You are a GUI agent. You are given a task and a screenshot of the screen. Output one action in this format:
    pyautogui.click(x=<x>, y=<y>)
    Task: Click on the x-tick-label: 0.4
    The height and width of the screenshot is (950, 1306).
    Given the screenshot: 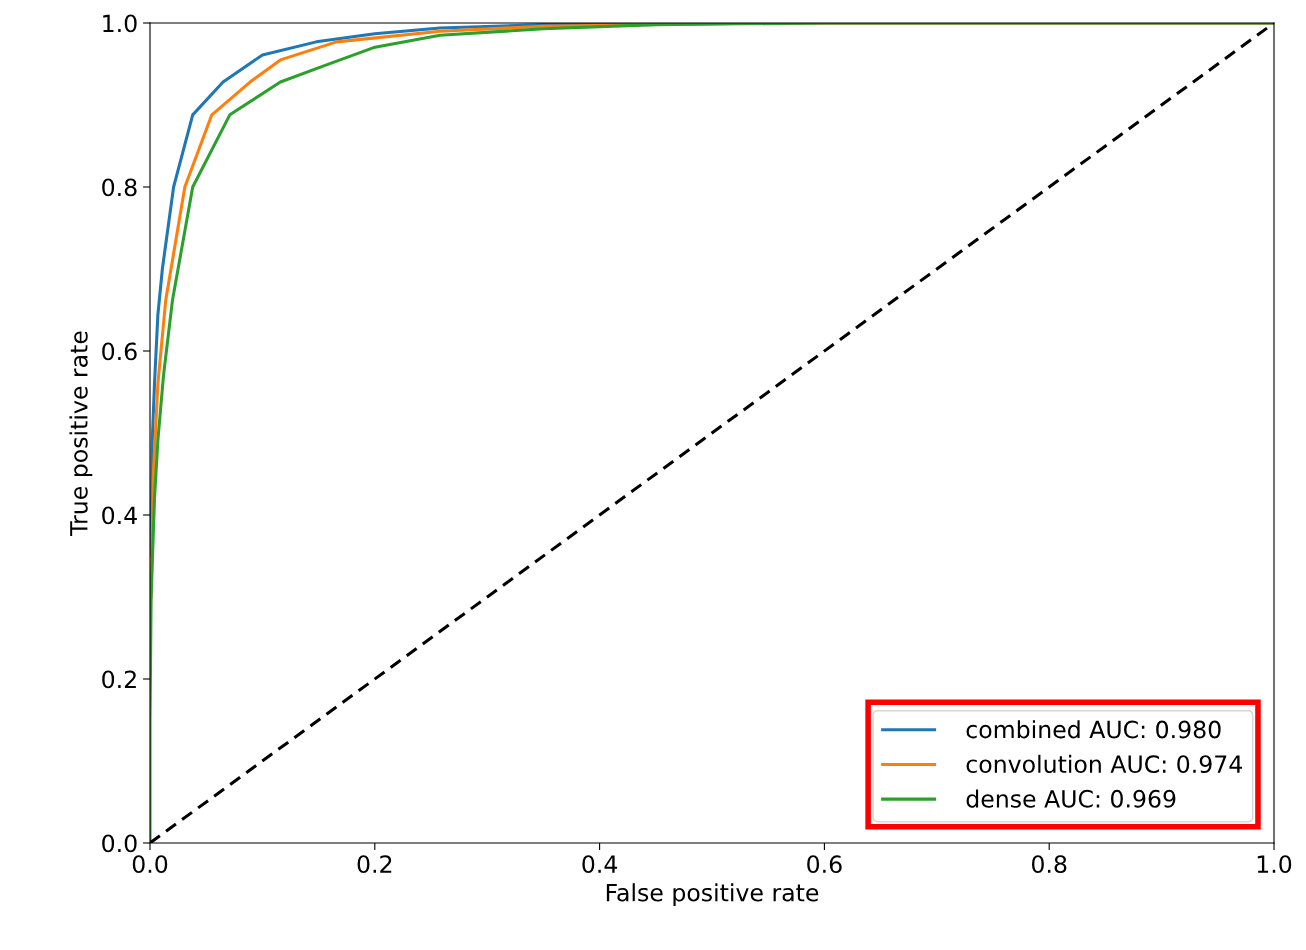 What is the action you would take?
    pyautogui.click(x=600, y=864)
    